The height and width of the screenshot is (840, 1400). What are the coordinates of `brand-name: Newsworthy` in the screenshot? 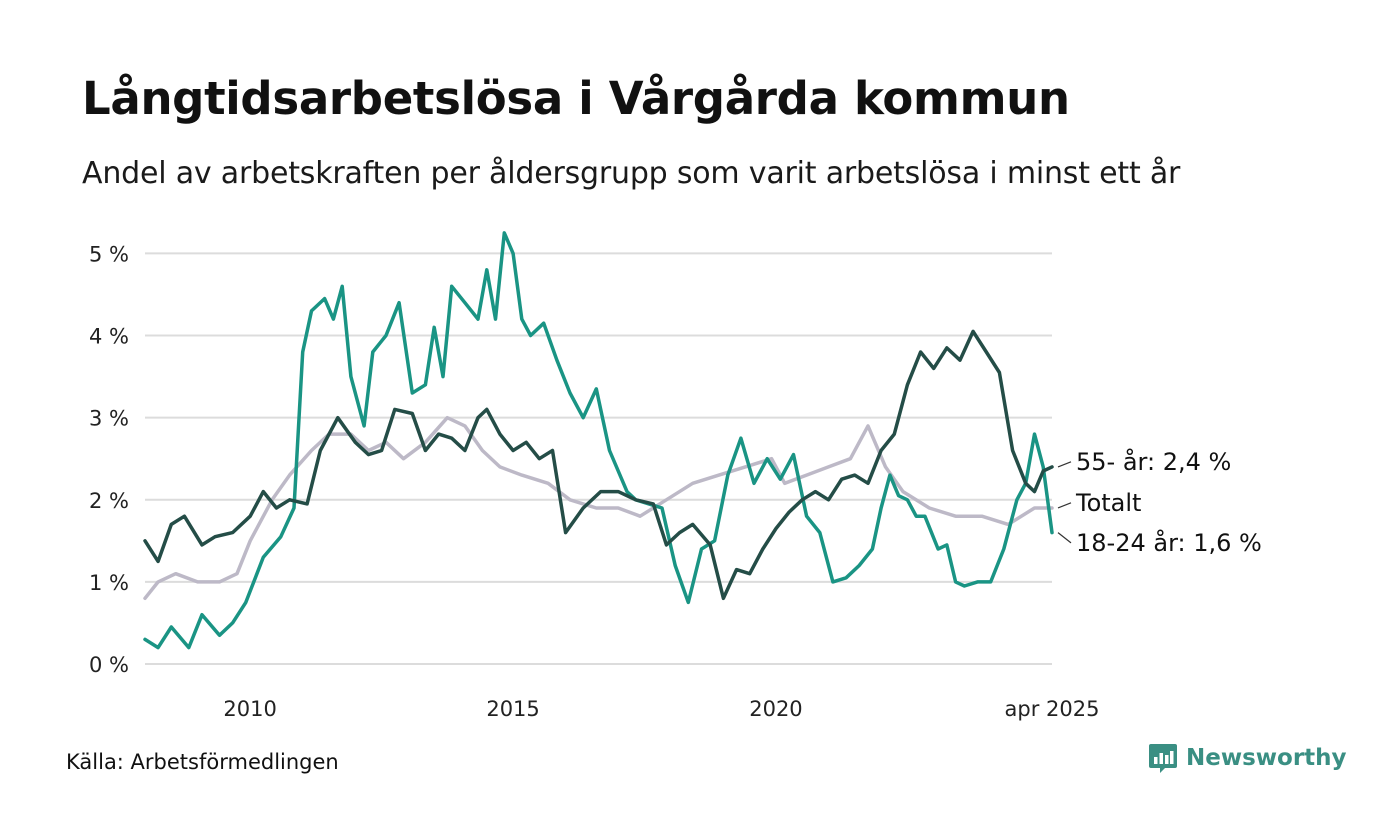 It's located at (1266, 758).